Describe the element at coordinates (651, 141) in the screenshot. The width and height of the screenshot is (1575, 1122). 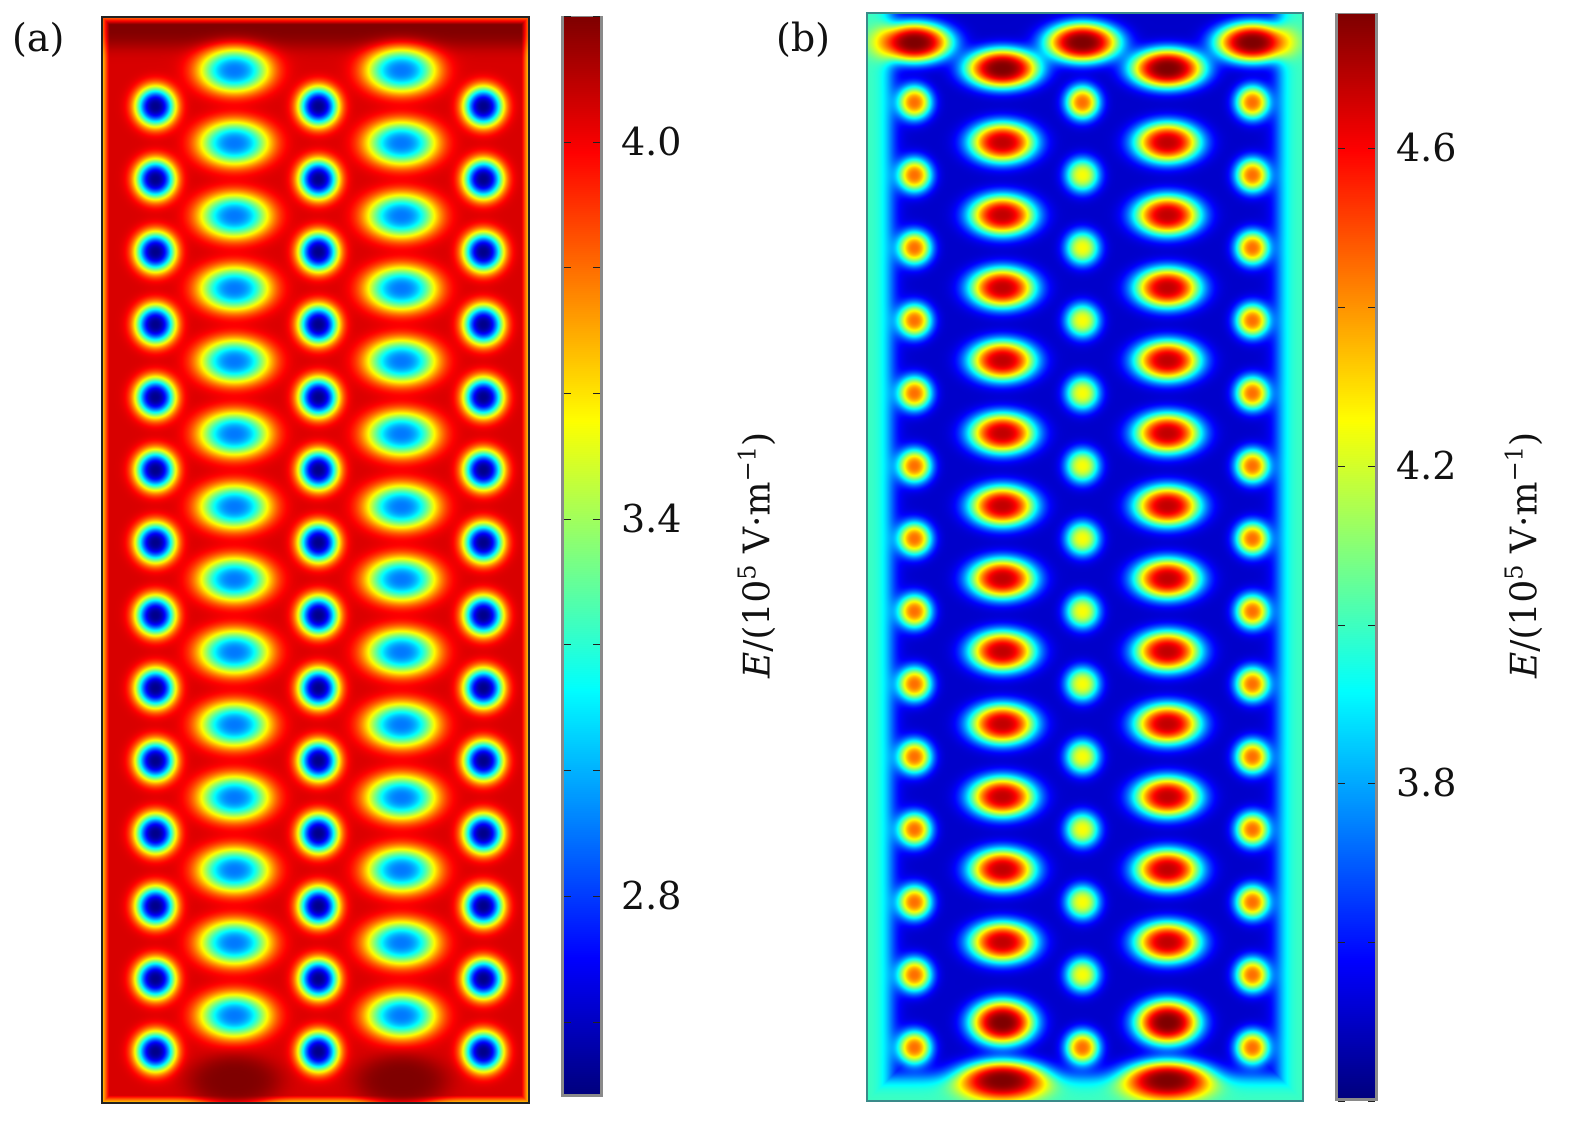
I see `colorbar-a-tick-label: 4.0` at that location.